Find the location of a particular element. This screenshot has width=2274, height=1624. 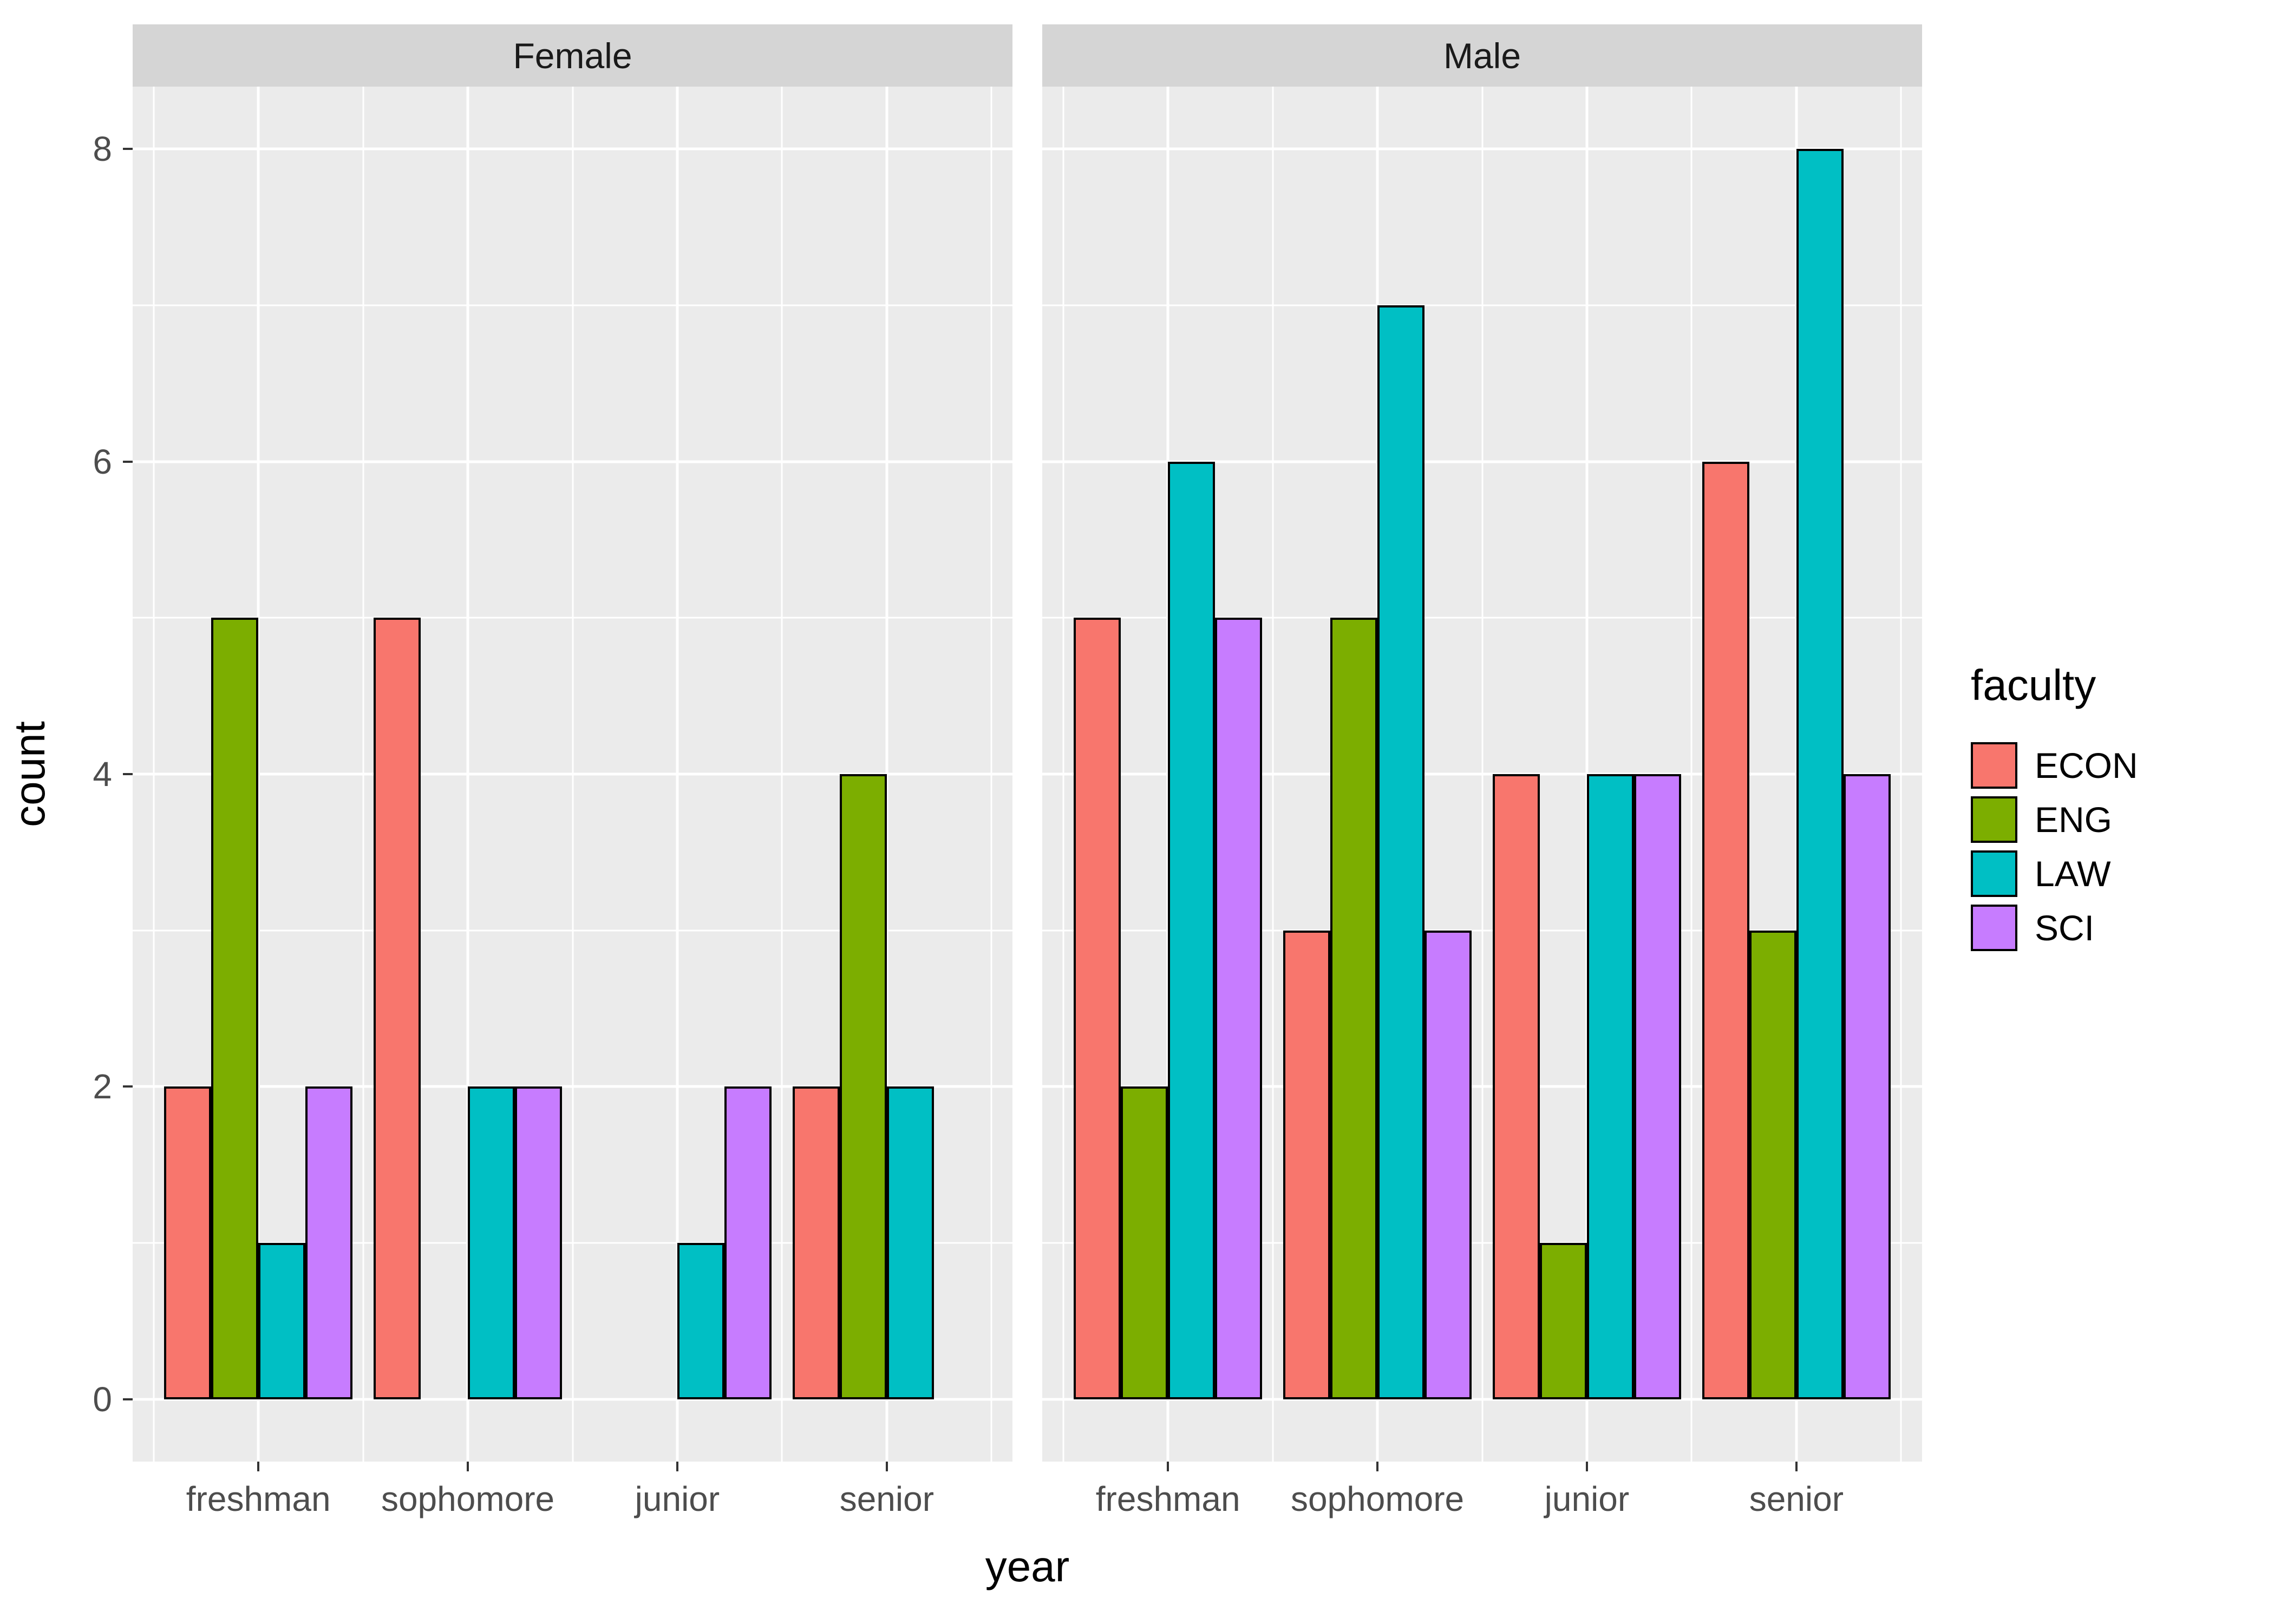

bar-male-sophomore-LAW is located at coordinates (1401, 852).